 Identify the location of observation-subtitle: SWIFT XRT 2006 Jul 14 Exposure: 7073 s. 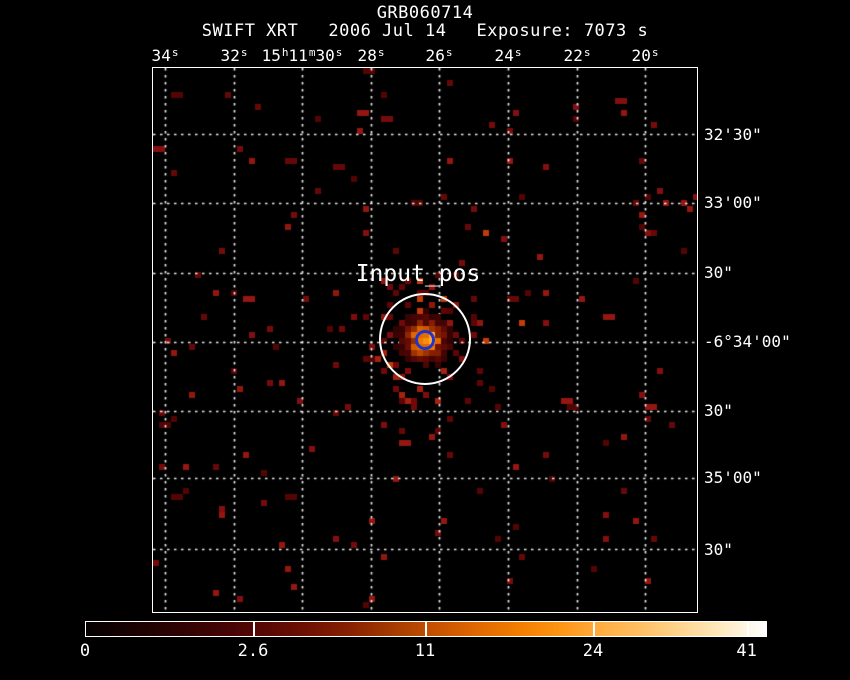
(425, 31).